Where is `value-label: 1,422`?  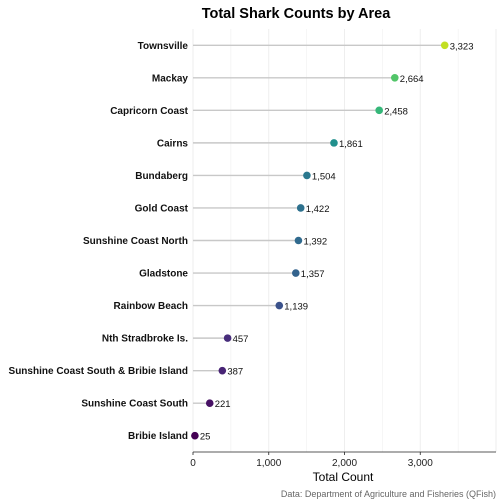
value-label: 1,422 is located at coordinates (318, 209).